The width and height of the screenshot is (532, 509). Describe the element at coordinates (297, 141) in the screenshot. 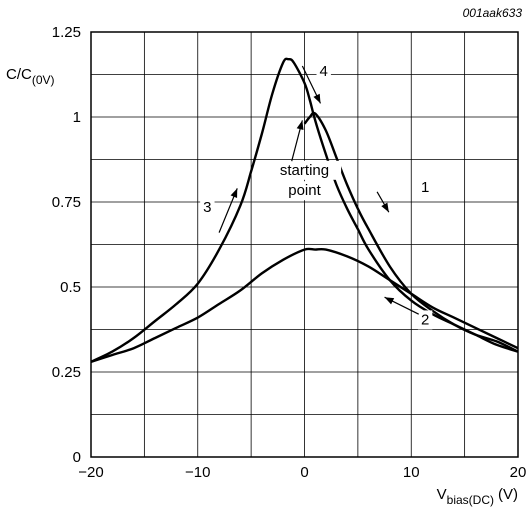

I see `arrow-start` at that location.